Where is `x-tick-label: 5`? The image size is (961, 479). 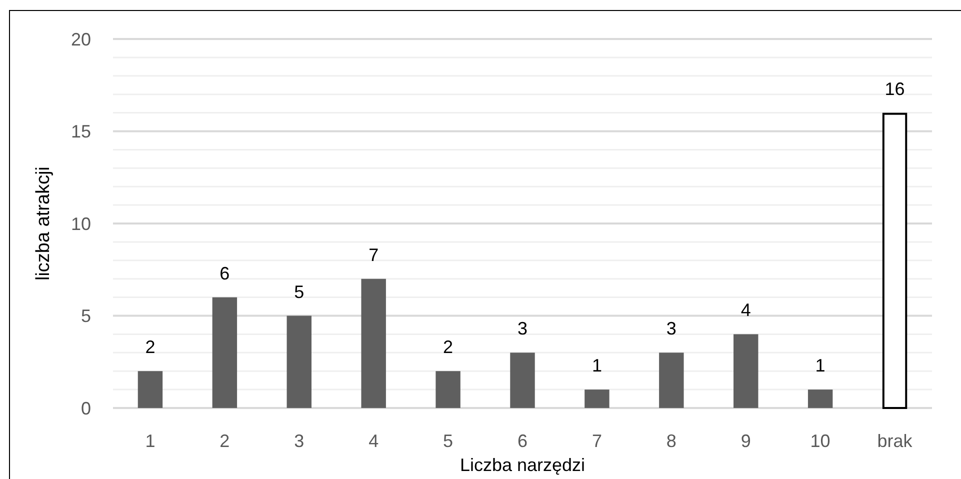
x-tick-label: 5 is located at coordinates (448, 441).